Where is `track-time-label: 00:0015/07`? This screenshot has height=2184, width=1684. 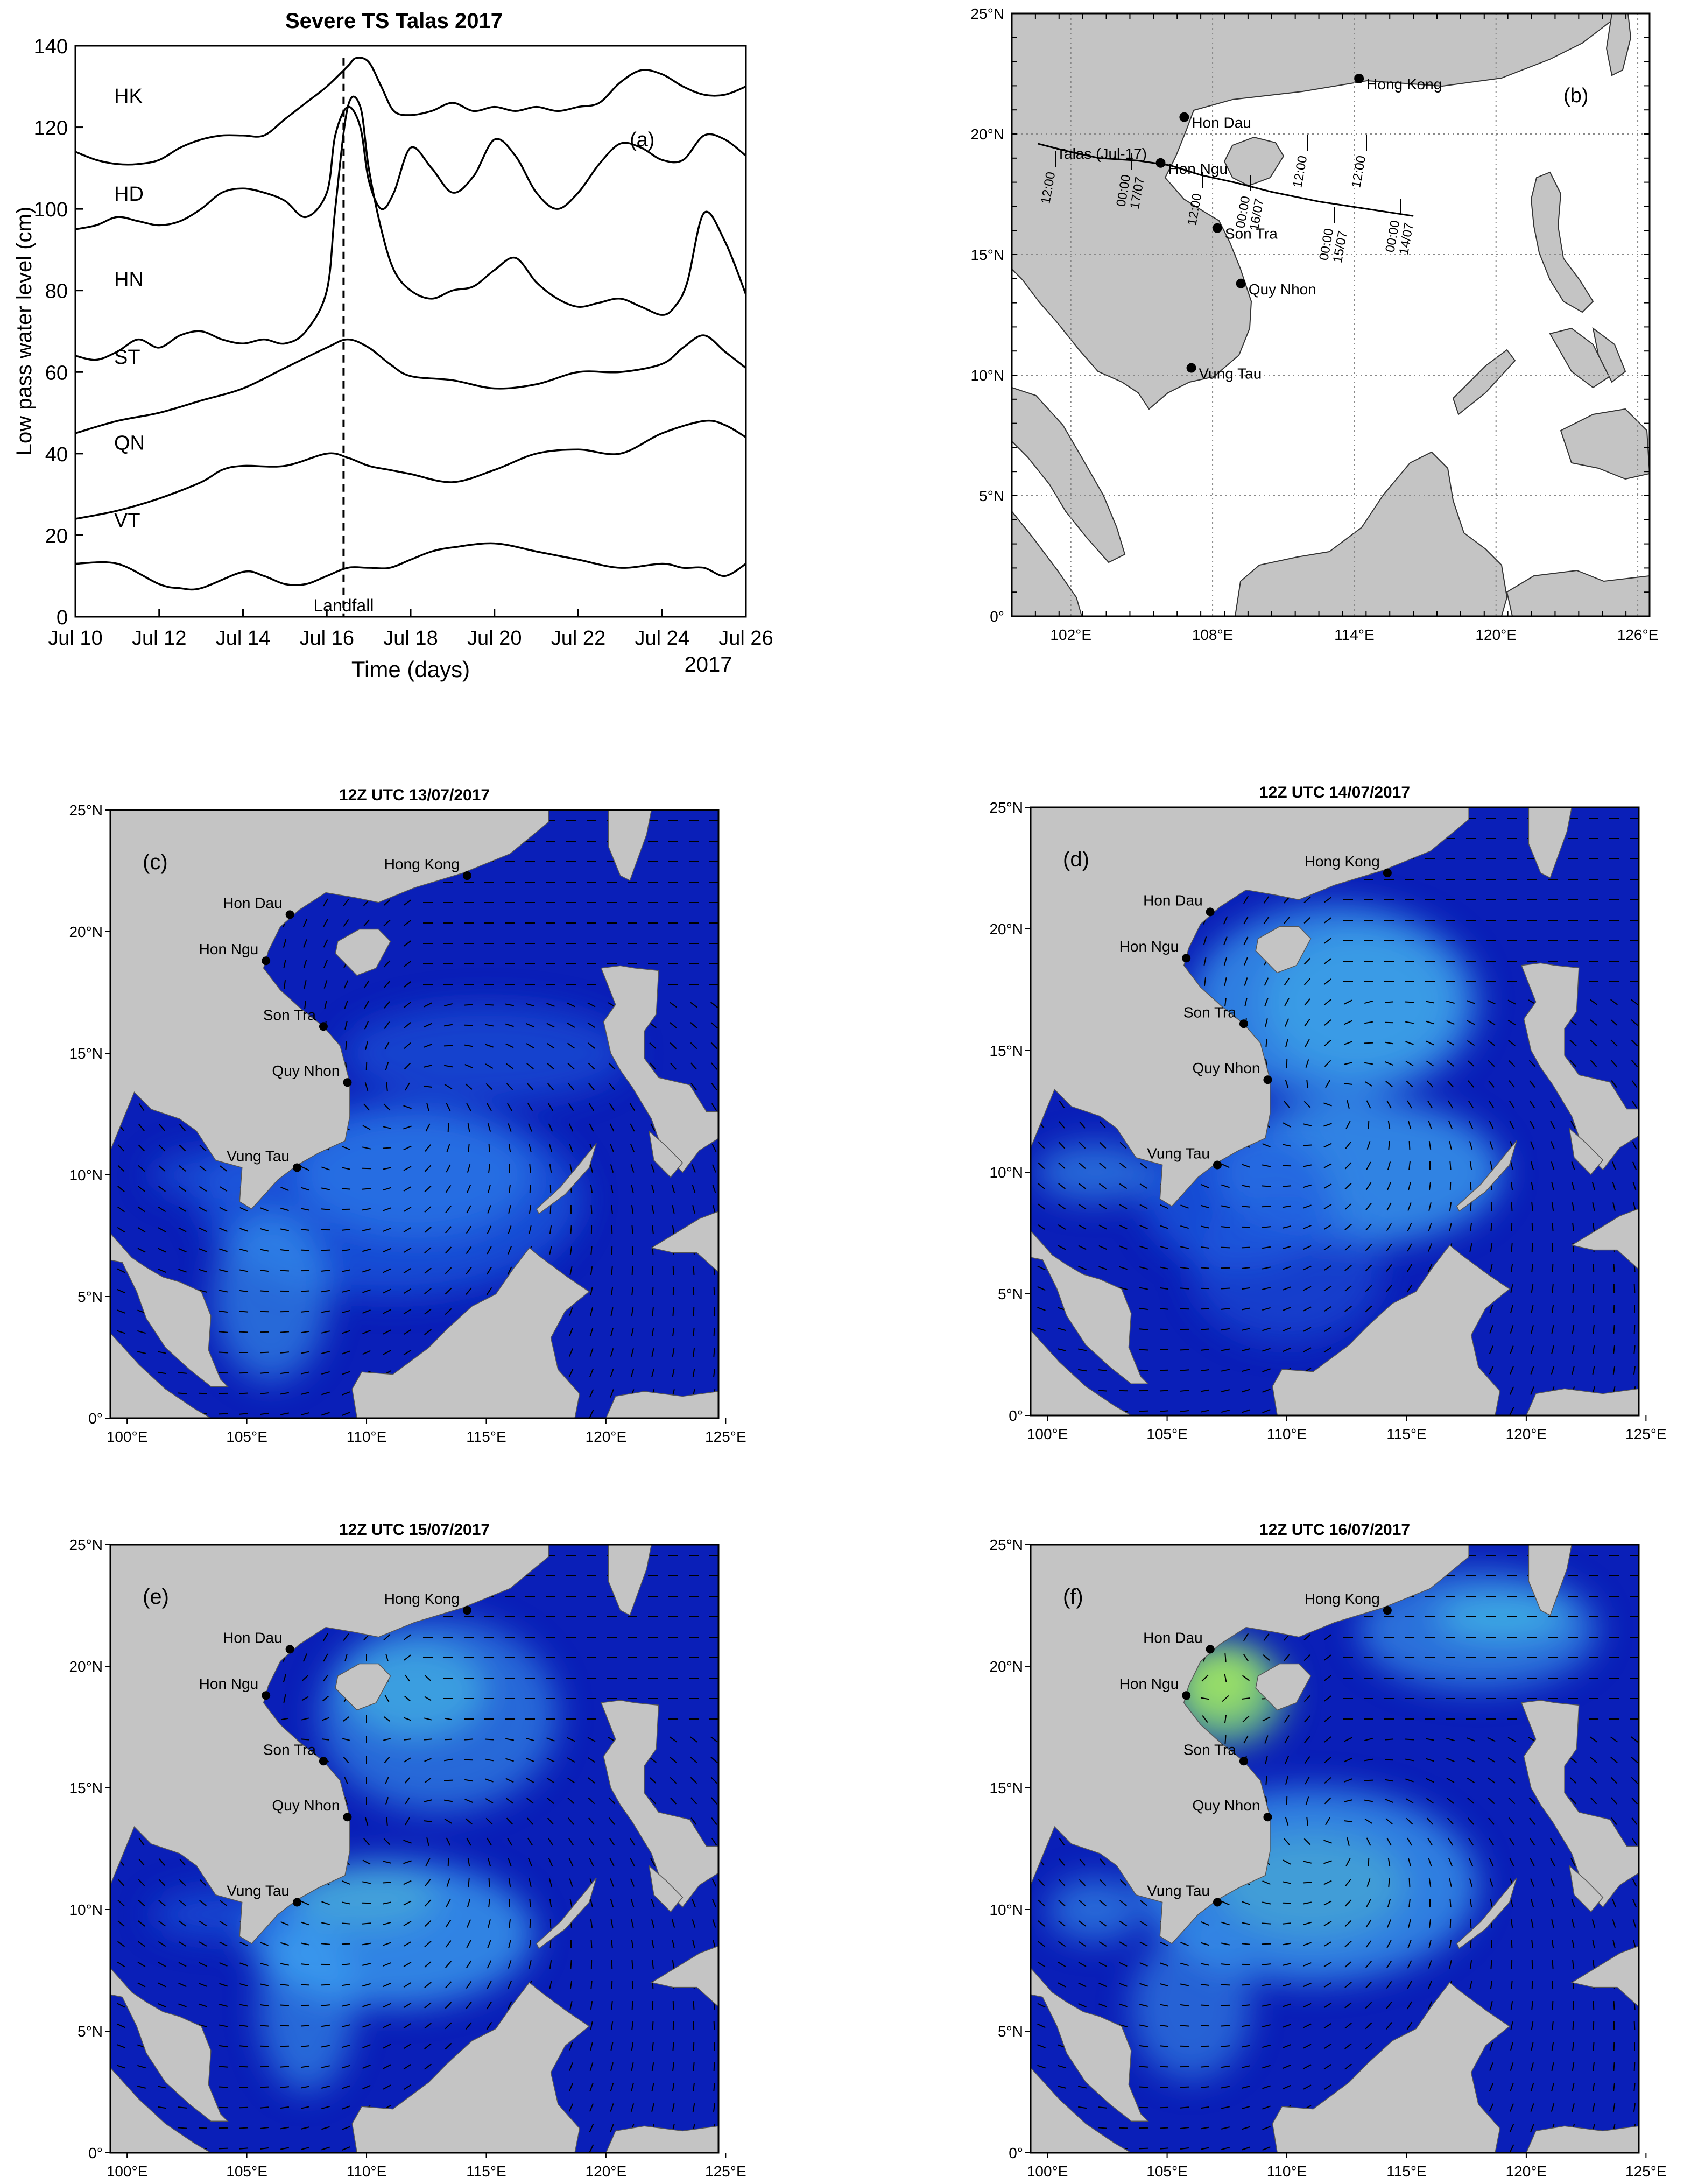 track-time-label: 00:0015/07 is located at coordinates (1333, 246).